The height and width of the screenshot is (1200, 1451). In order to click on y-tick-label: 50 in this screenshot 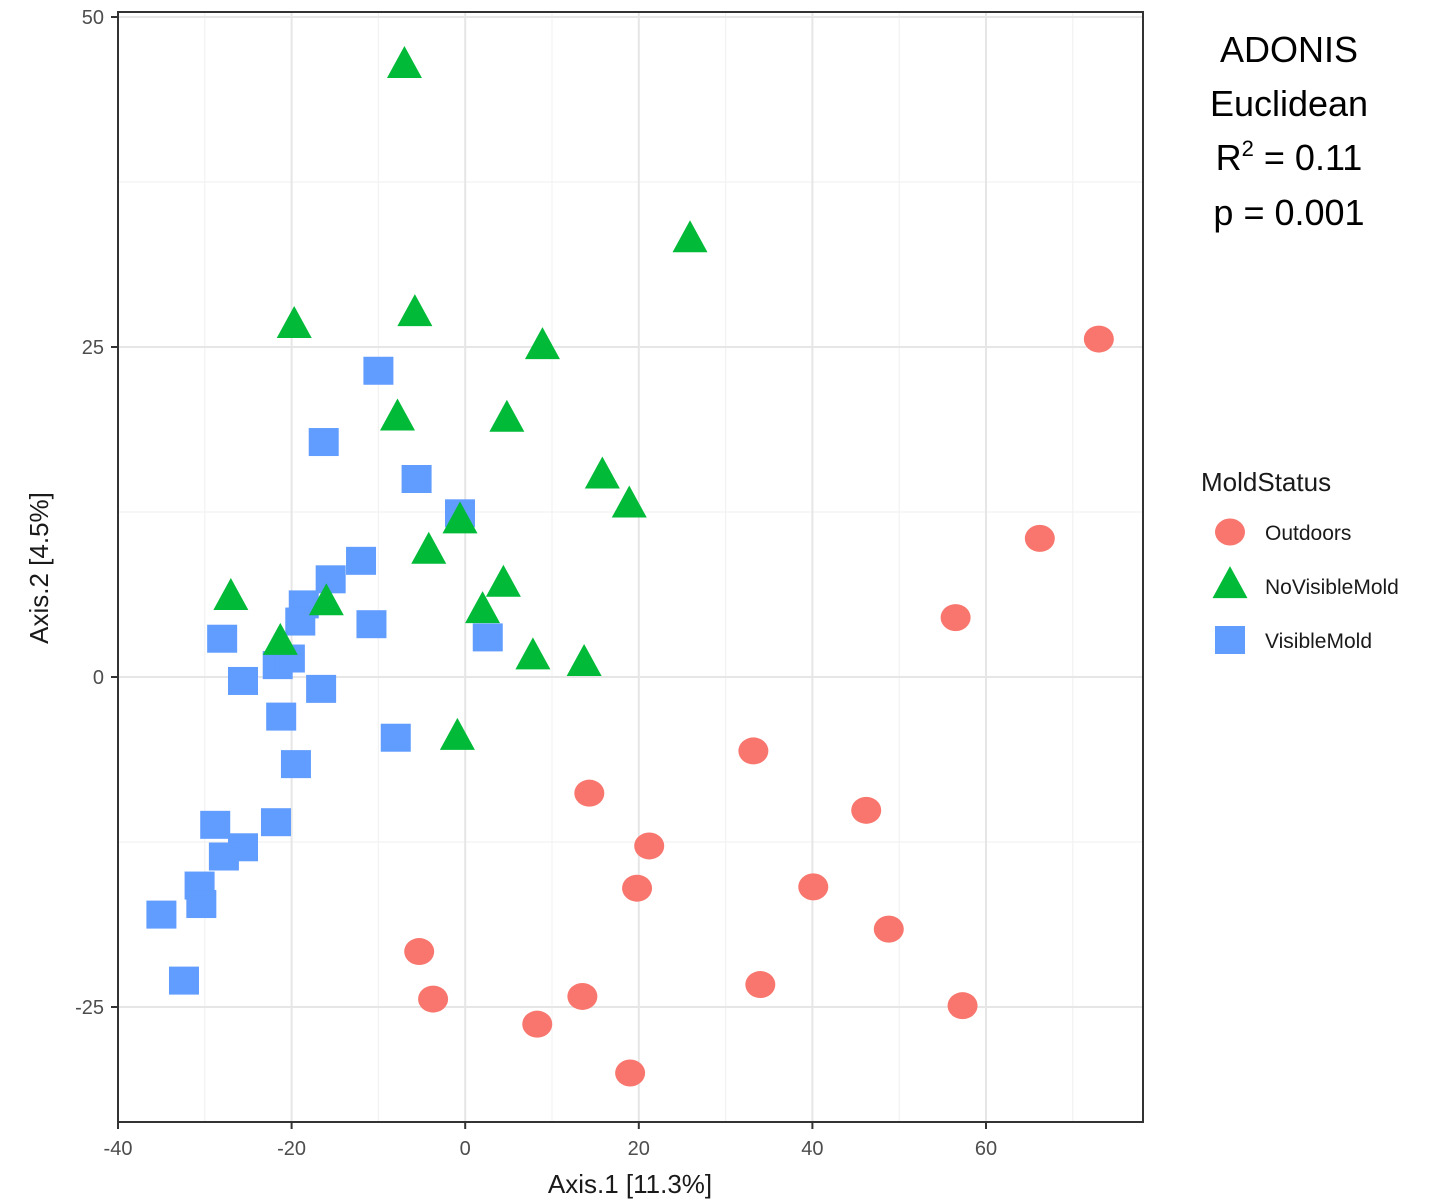, I will do `click(93, 18)`.